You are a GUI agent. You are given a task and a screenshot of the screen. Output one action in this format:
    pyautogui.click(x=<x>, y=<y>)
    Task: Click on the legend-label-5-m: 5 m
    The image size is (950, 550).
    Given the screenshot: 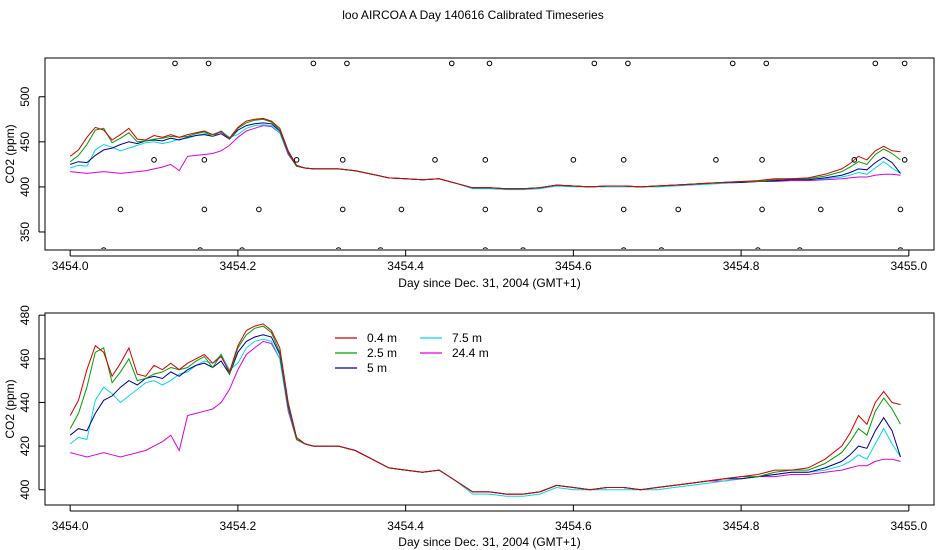 What is the action you would take?
    pyautogui.click(x=377, y=368)
    